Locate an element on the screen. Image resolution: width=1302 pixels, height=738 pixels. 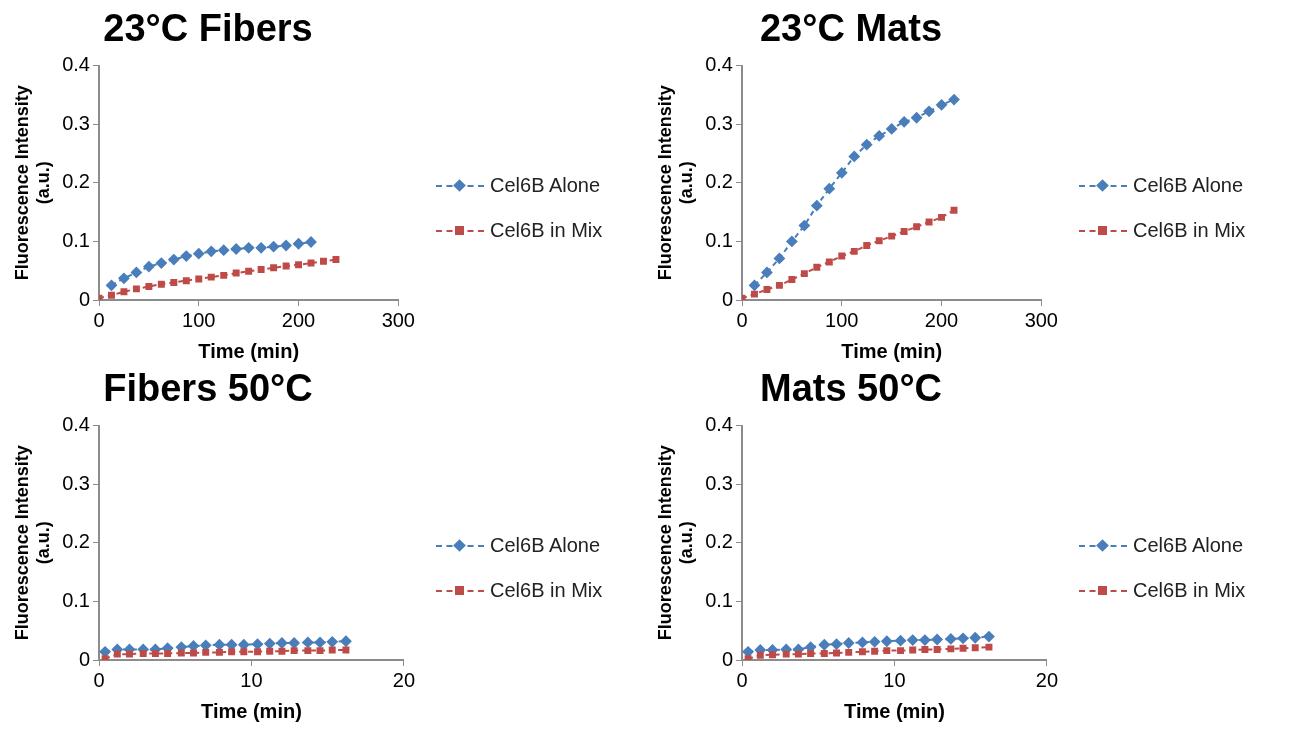
y-tick-label: 0.3 is located at coordinates (719, 482).